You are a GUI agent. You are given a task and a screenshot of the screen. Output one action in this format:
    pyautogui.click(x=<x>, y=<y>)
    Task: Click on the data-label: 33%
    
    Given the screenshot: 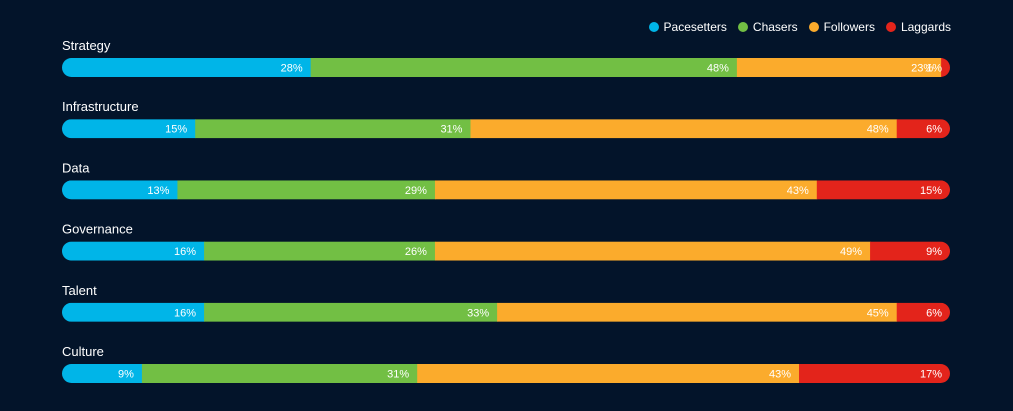 What is the action you would take?
    pyautogui.click(x=478, y=313)
    